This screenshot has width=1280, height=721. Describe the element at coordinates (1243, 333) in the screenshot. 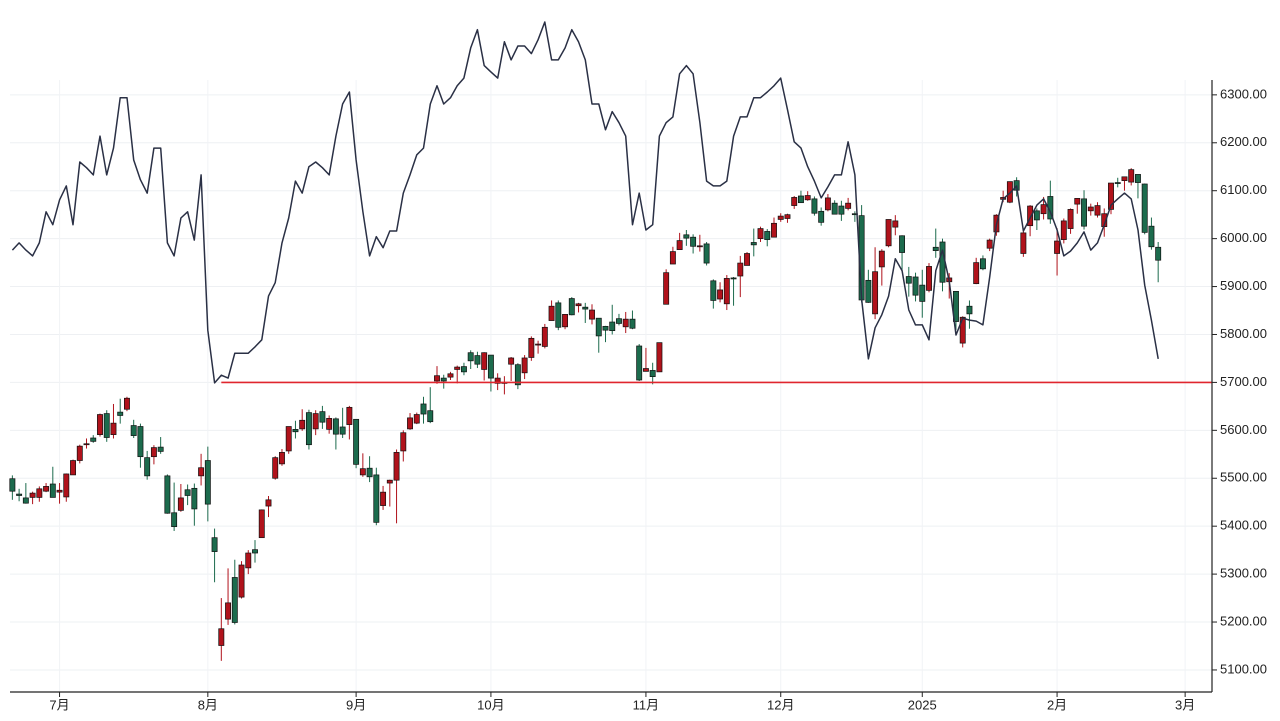

I see `y-tick-label: 5800.00` at that location.